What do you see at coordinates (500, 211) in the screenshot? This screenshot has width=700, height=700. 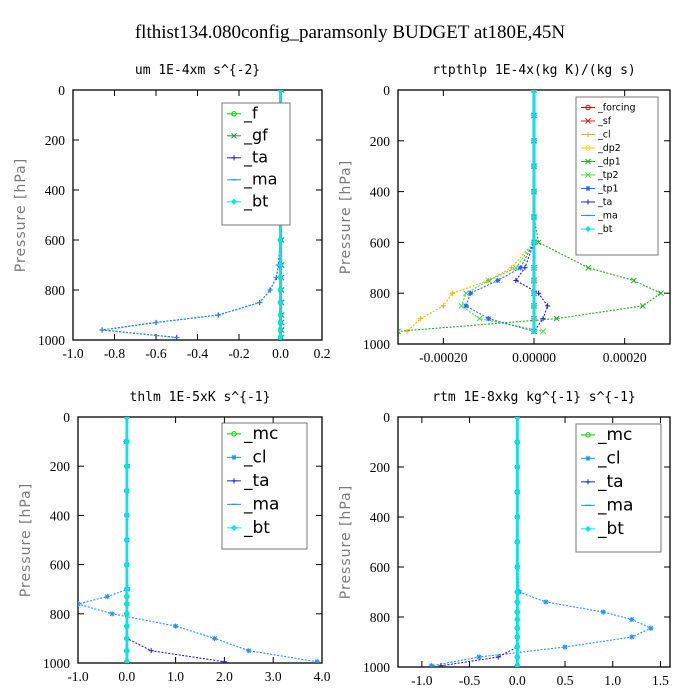 I see `series-line-tp1` at bounding box center [500, 211].